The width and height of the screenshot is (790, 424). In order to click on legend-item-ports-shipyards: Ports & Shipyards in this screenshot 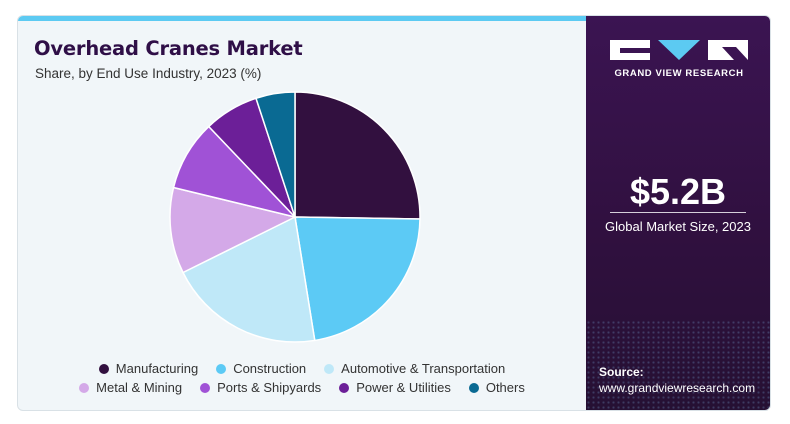, I will do `click(260, 387)`.